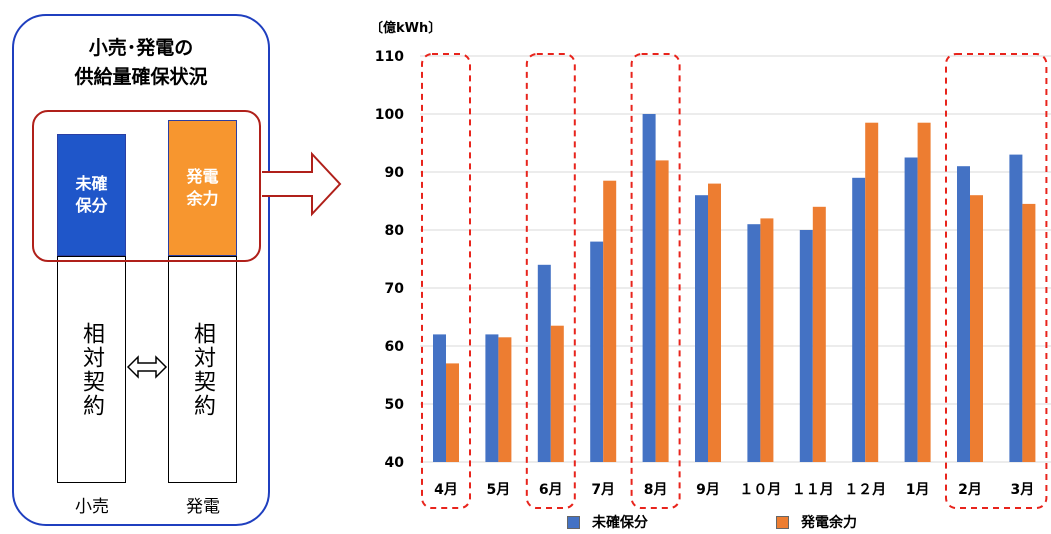 This screenshot has height=534, width=1051. I want to click on x-tick-label: 4月, so click(446, 490).